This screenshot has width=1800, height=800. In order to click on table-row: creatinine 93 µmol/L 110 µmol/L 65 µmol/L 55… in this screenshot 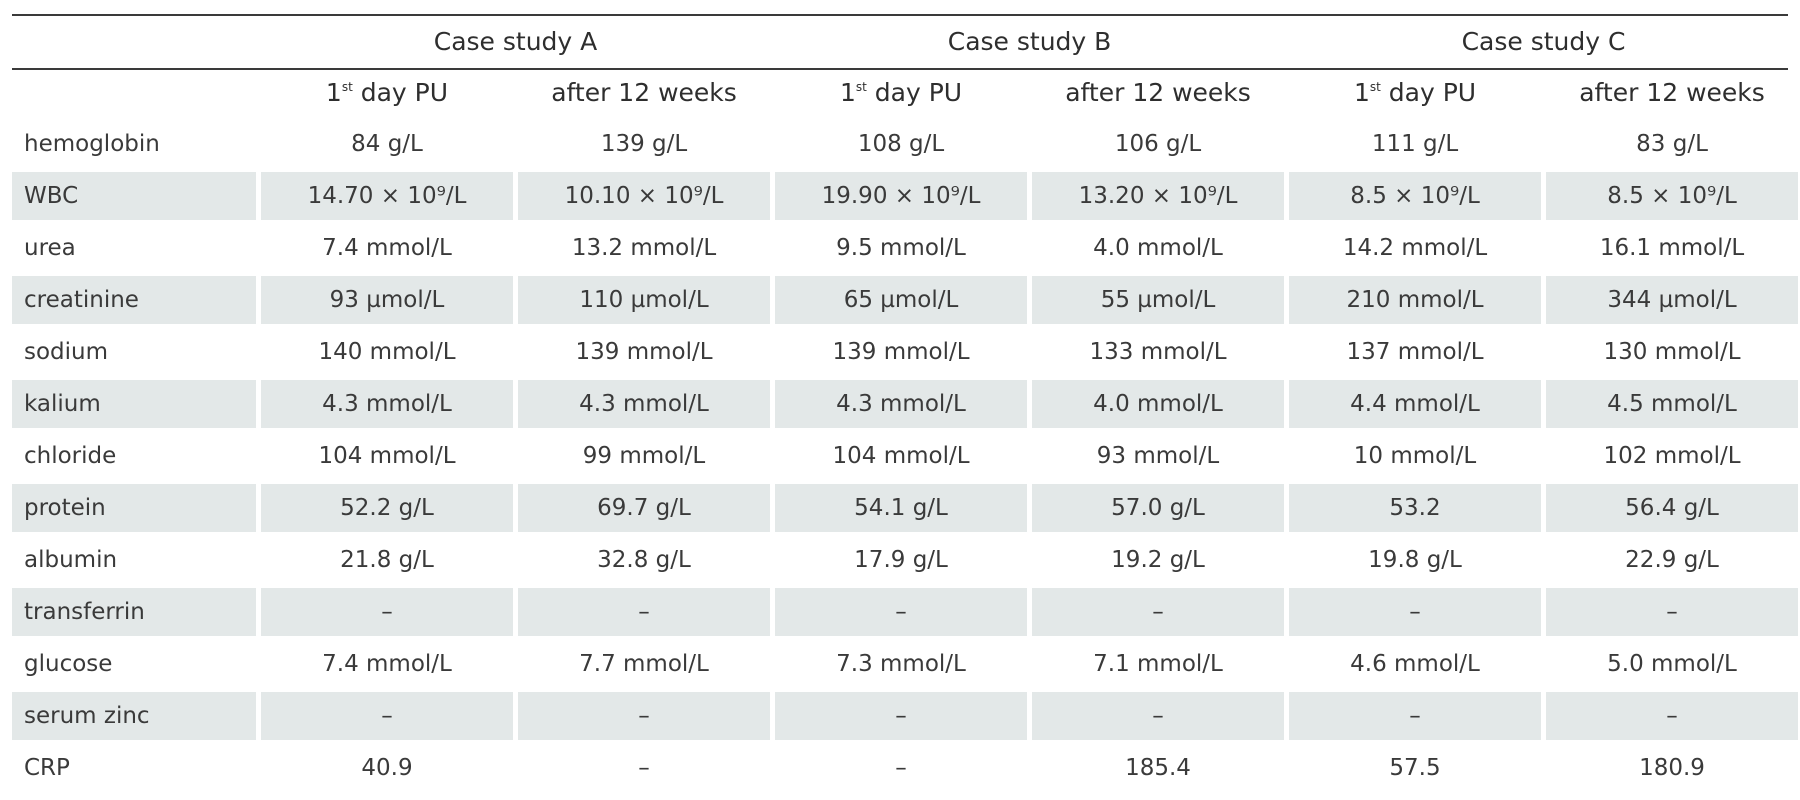, I will do `click(905, 300)`.